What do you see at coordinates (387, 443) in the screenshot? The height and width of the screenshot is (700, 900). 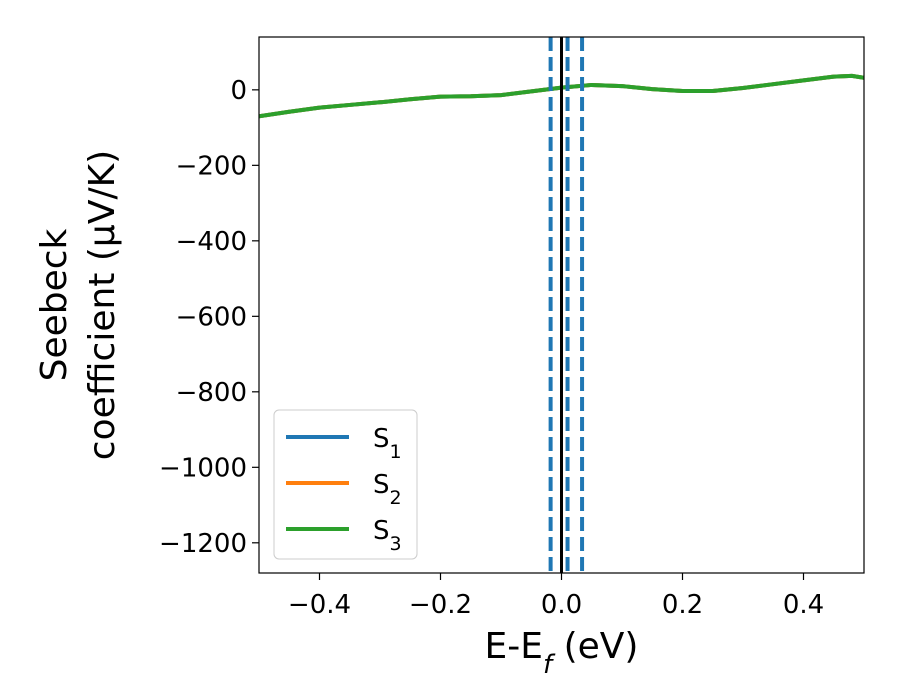 I see `legend-label-s1: S1` at bounding box center [387, 443].